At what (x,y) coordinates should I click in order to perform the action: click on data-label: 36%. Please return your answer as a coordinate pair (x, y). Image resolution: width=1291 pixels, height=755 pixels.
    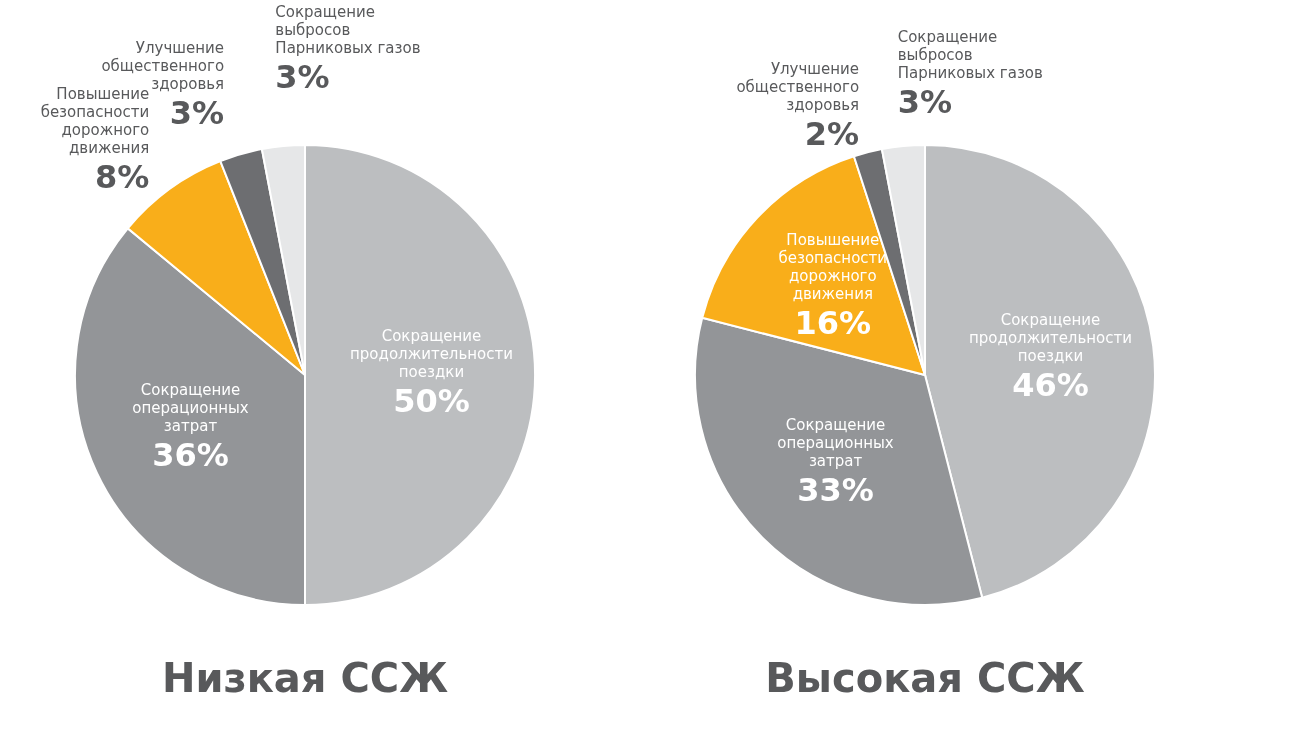
    Looking at the image, I should click on (190, 454).